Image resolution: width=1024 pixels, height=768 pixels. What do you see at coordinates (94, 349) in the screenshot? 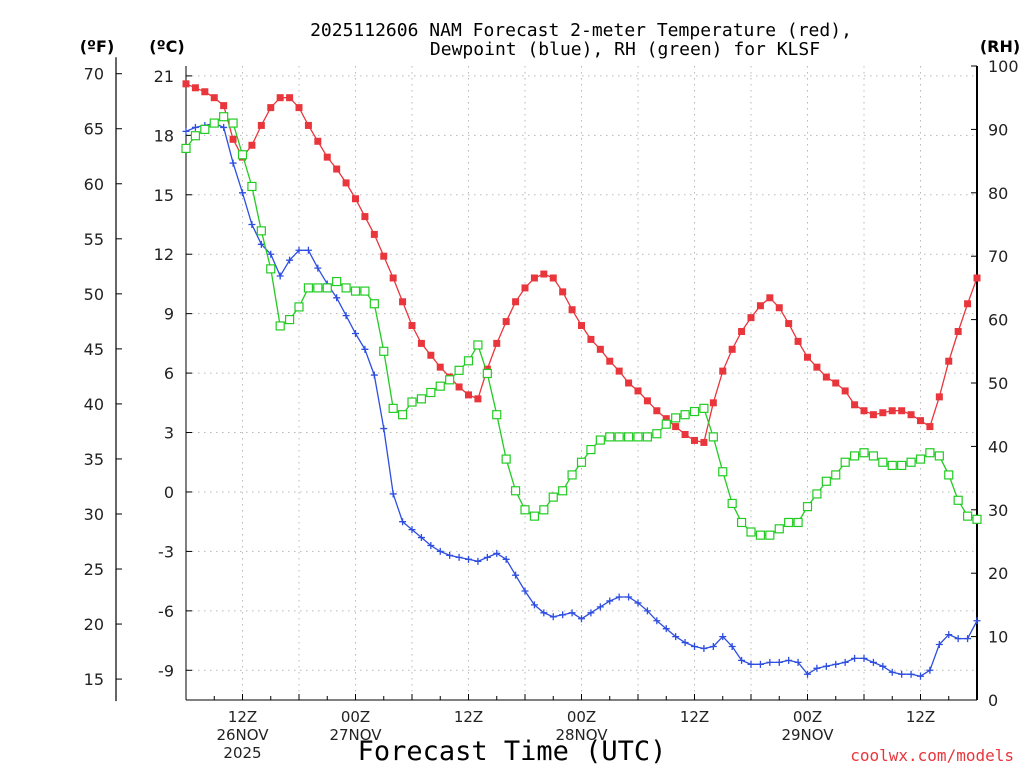
I see `fahrenheit-tick-label: 45` at bounding box center [94, 349].